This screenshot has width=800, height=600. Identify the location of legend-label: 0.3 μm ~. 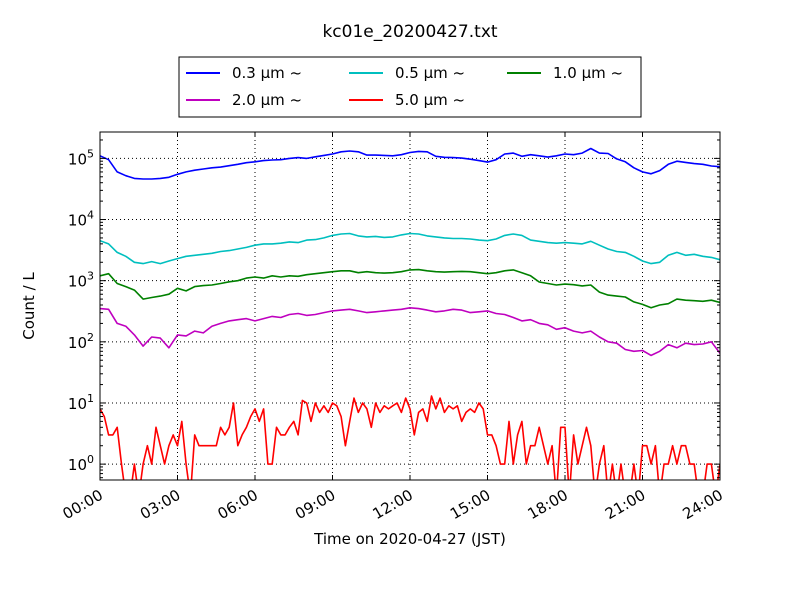
(267, 73).